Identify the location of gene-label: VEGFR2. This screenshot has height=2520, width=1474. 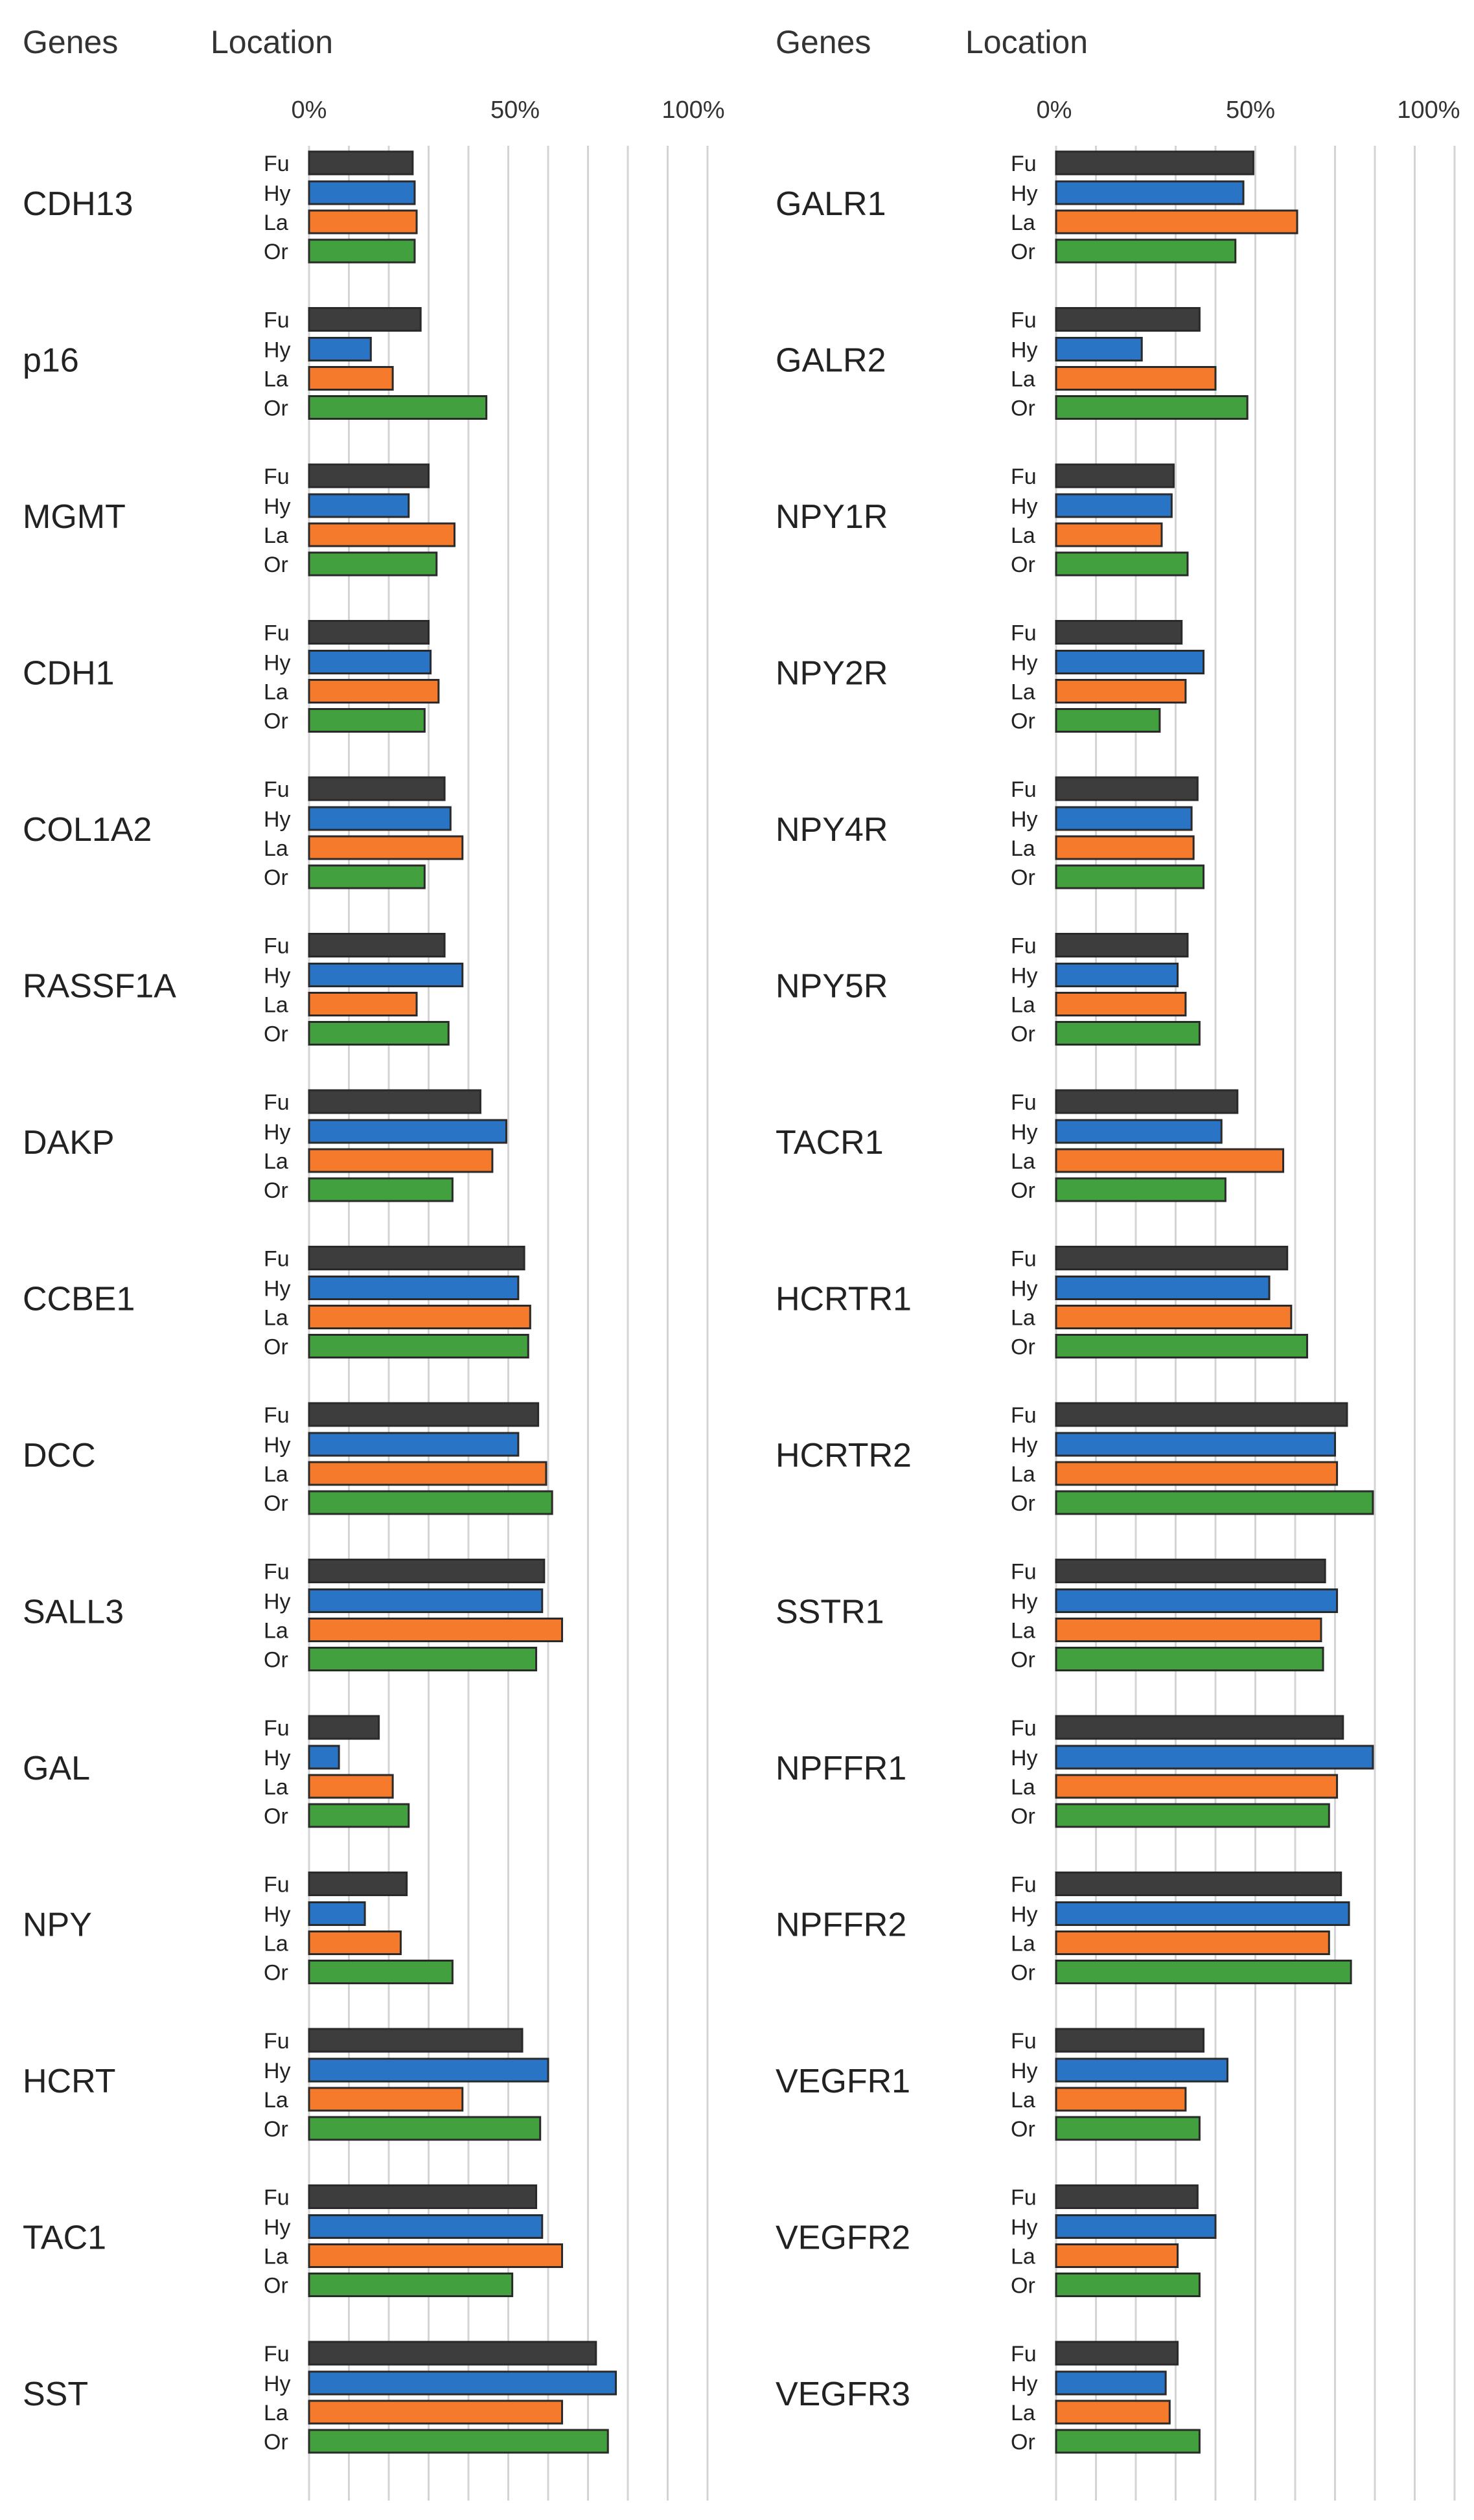
(843, 2238).